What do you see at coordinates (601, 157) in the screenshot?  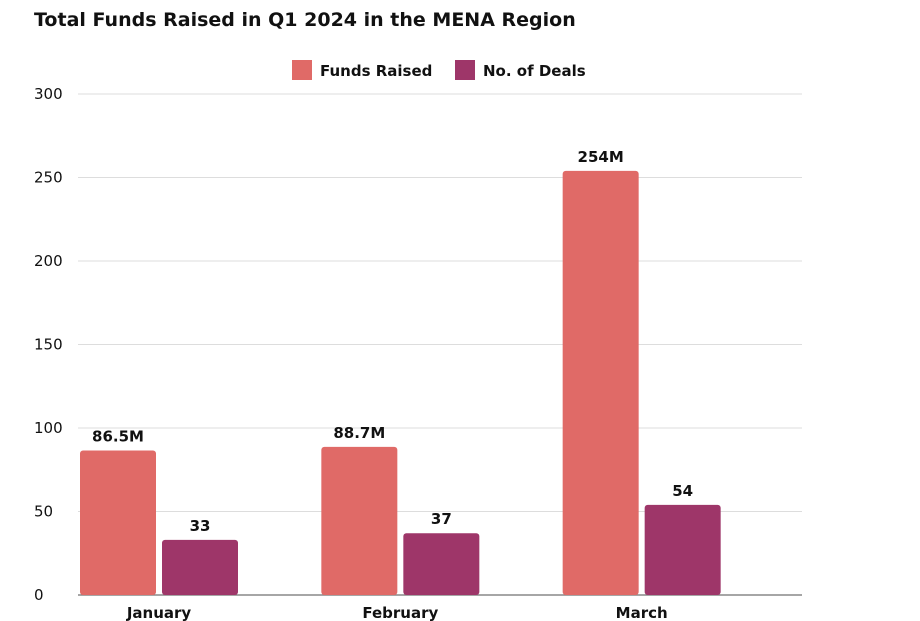 I see `data-label: 254M` at bounding box center [601, 157].